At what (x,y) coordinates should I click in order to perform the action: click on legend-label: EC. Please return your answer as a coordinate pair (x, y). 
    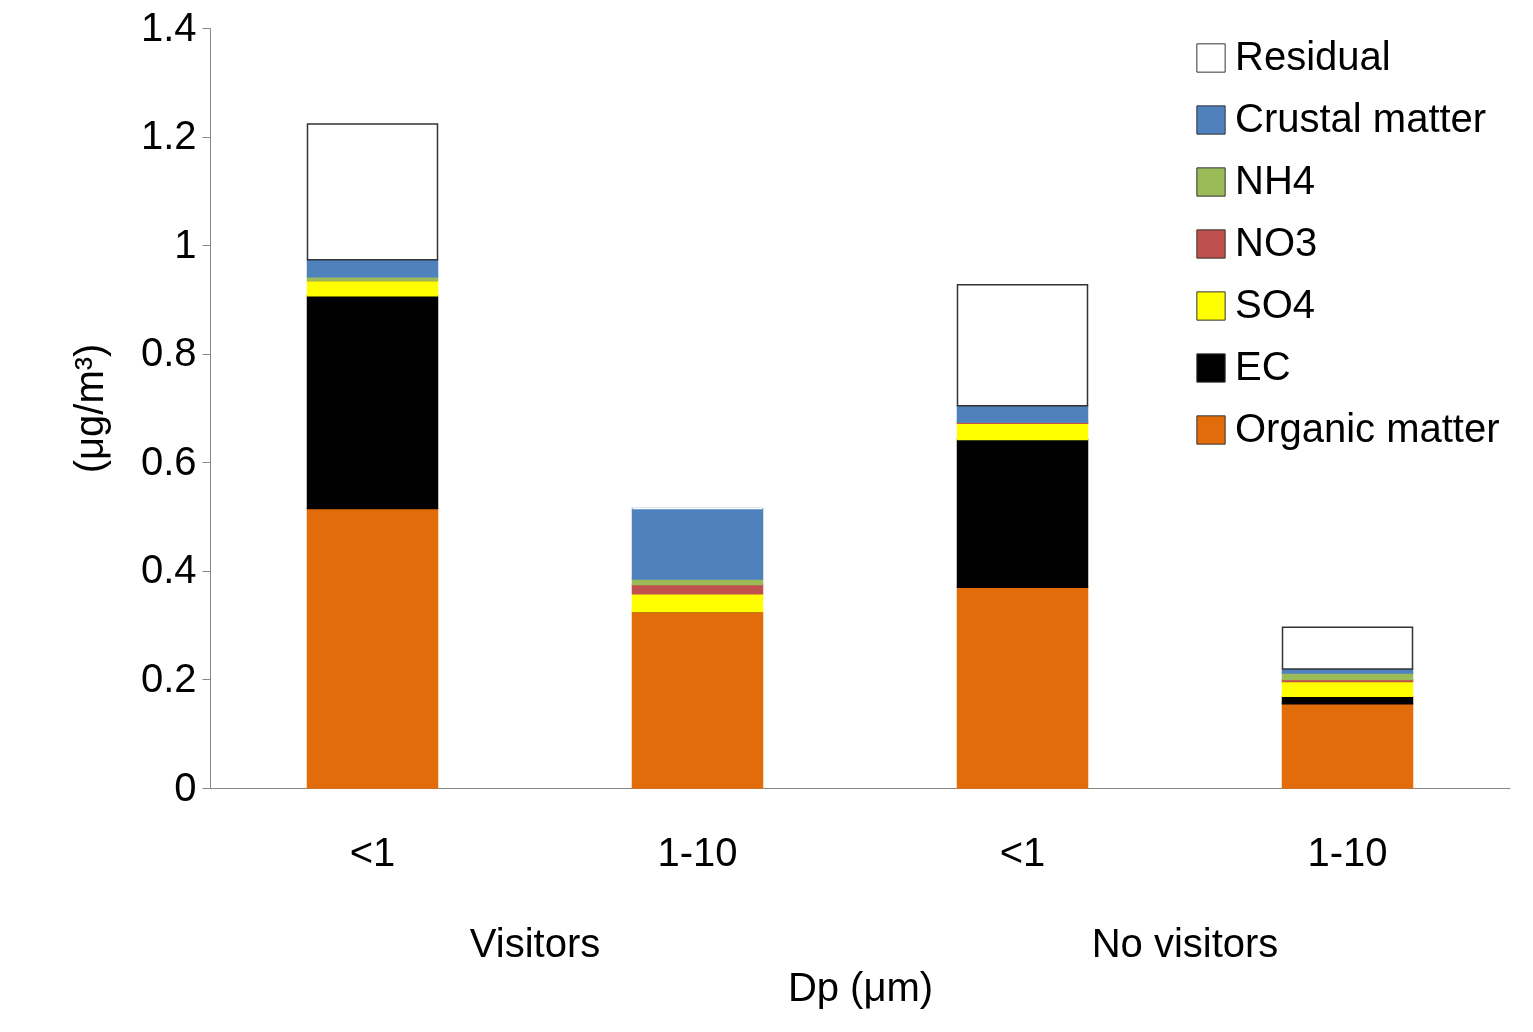
    Looking at the image, I should click on (1263, 366).